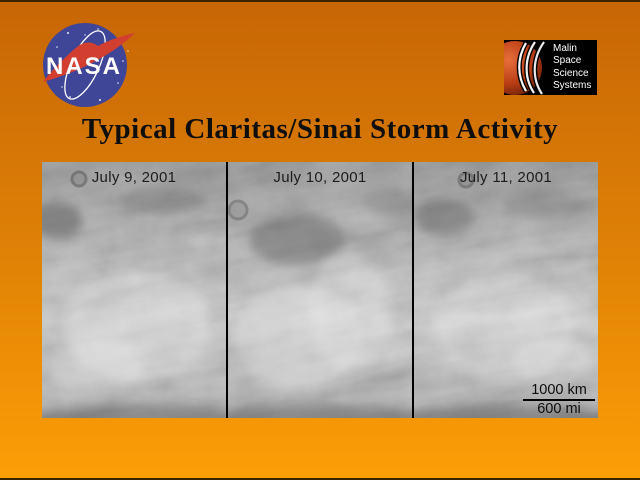 The image size is (640, 480). I want to click on nasa-logo: NASA, so click(88, 65).